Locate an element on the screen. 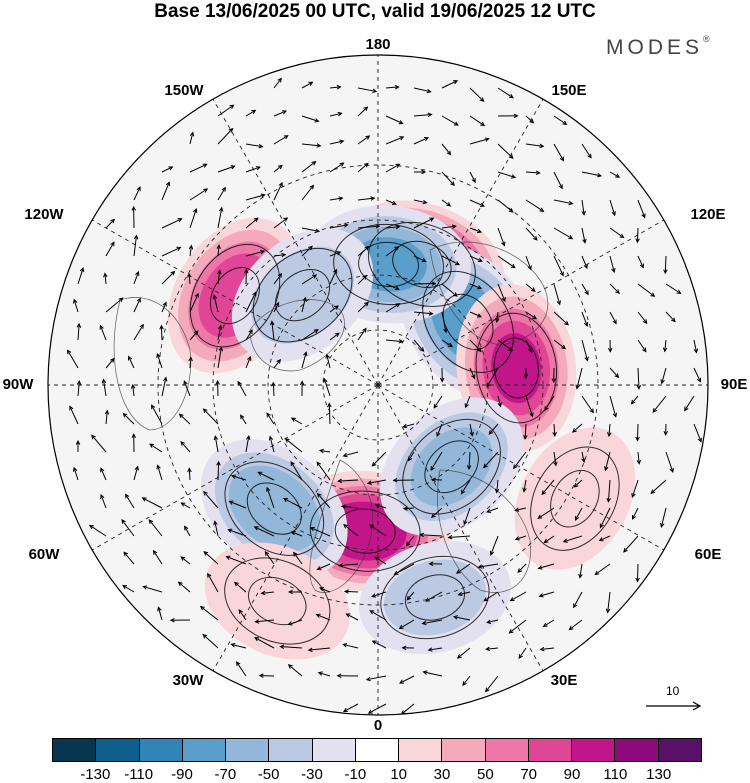 The height and width of the screenshot is (783, 750). colorbar-tick-label: -10 is located at coordinates (355, 774).